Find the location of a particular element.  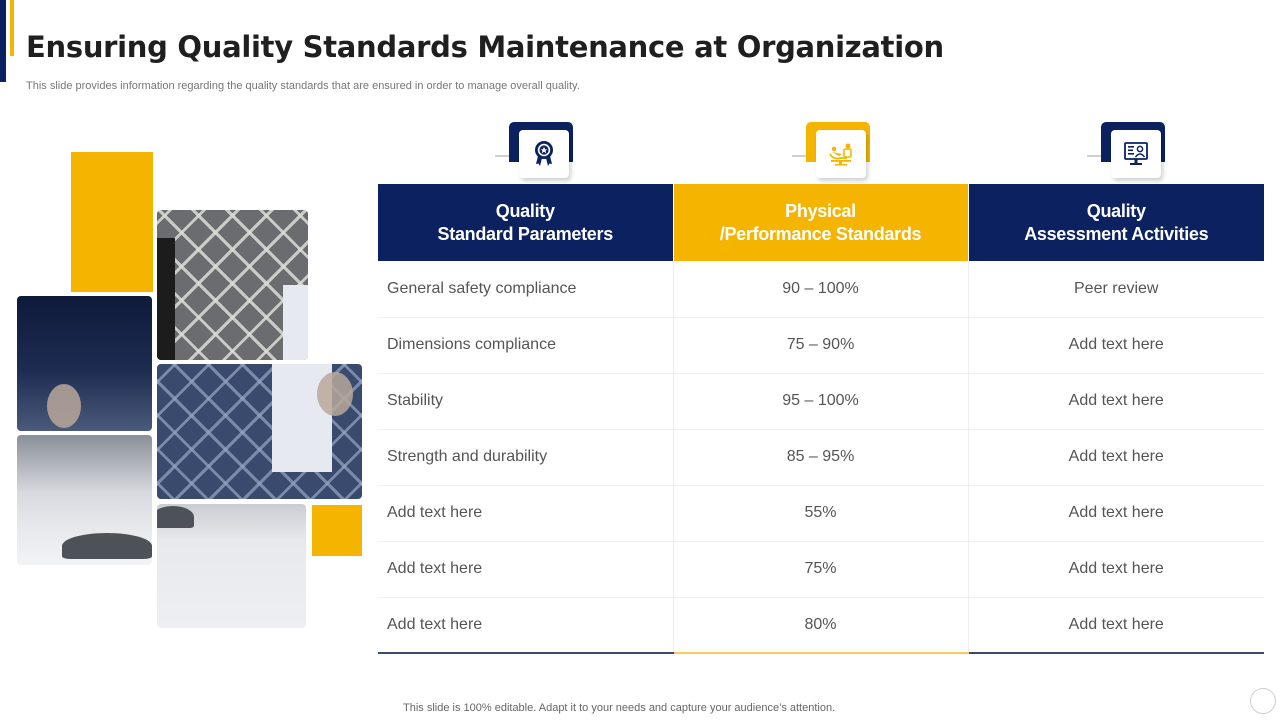

cell-standard: 75 – 90% is located at coordinates (821, 345).